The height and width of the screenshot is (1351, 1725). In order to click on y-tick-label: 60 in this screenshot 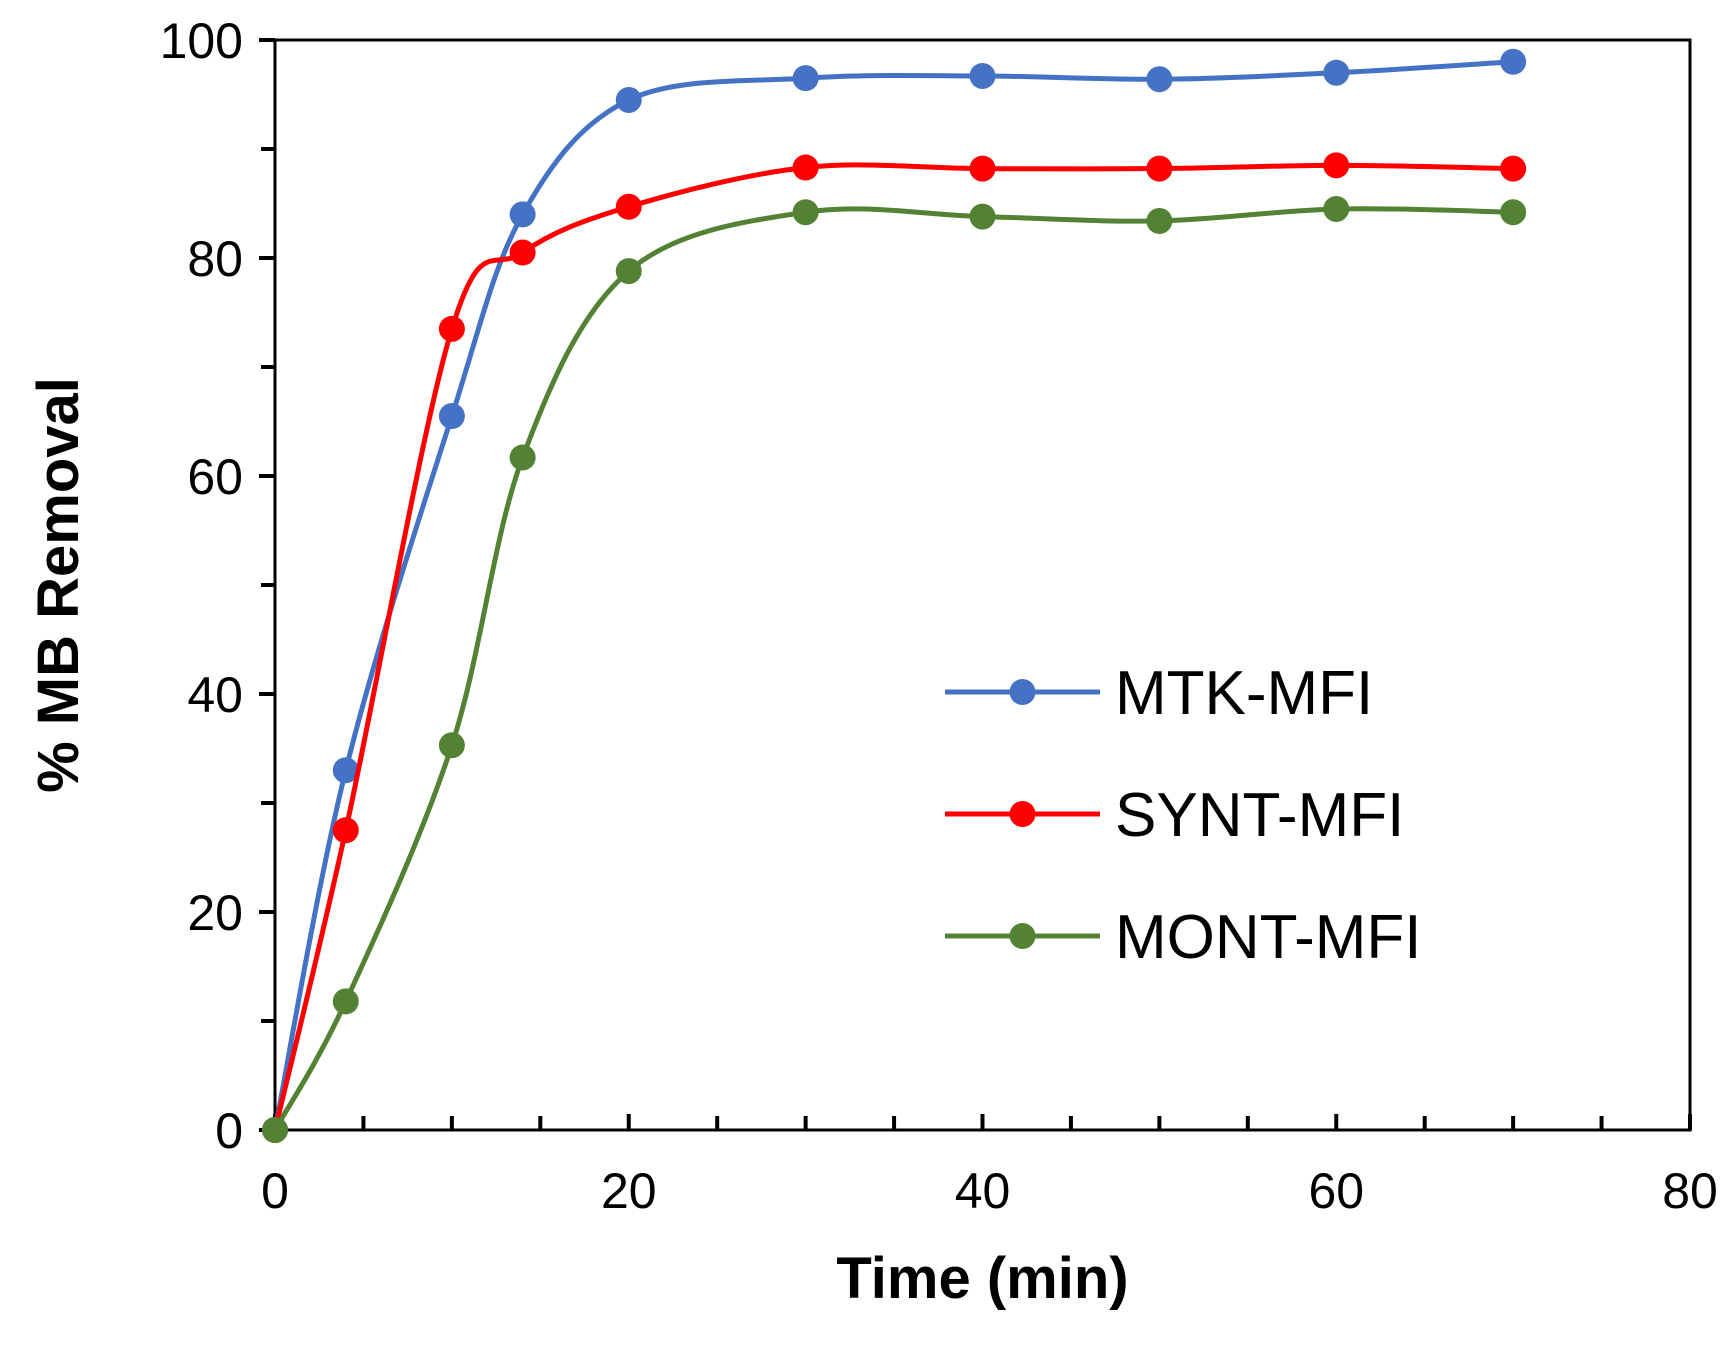, I will do `click(215, 477)`.